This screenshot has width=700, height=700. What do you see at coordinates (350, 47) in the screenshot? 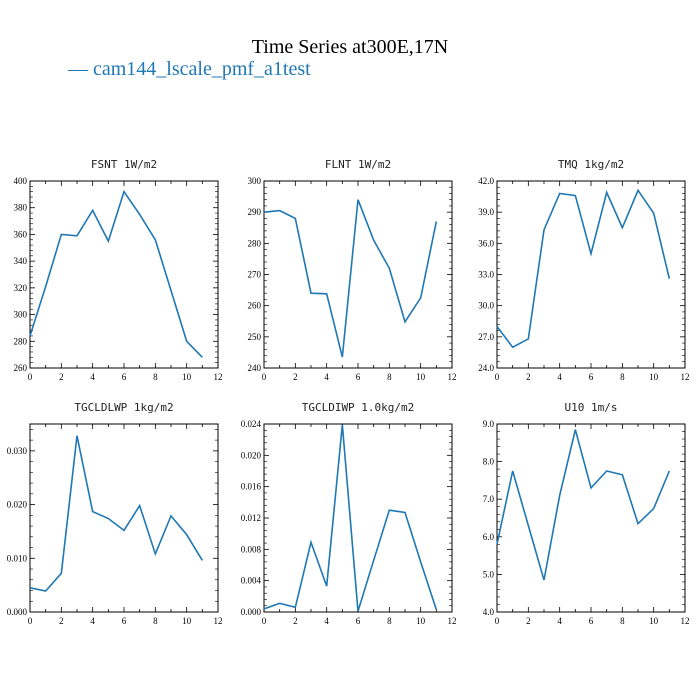
I see `figure-title: Time Series at300E,17N` at bounding box center [350, 47].